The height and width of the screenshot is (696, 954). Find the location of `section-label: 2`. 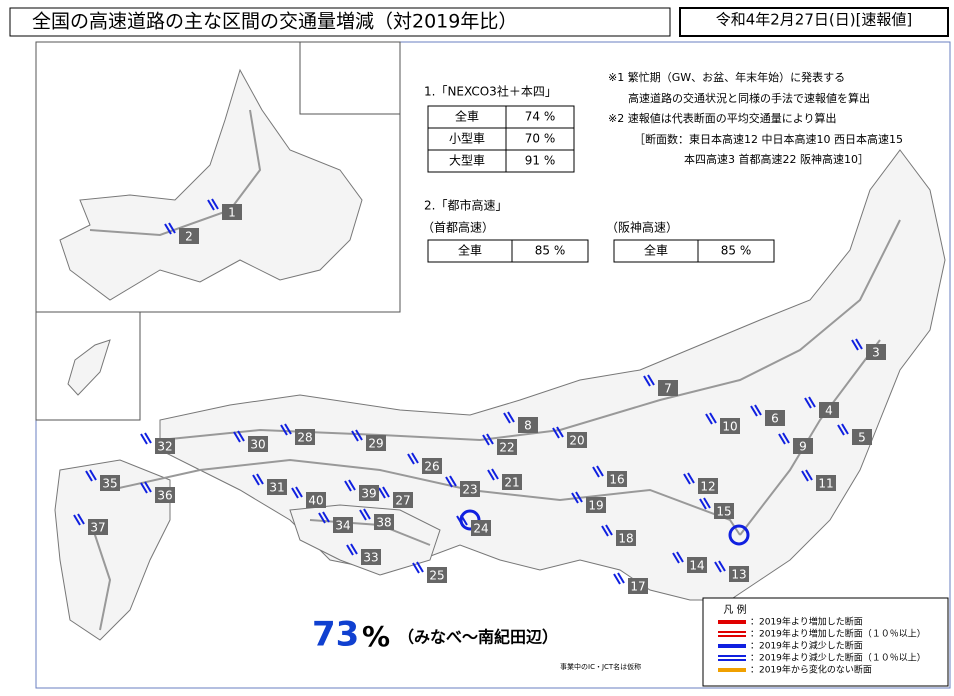

section-label: 2 is located at coordinates (189, 237).